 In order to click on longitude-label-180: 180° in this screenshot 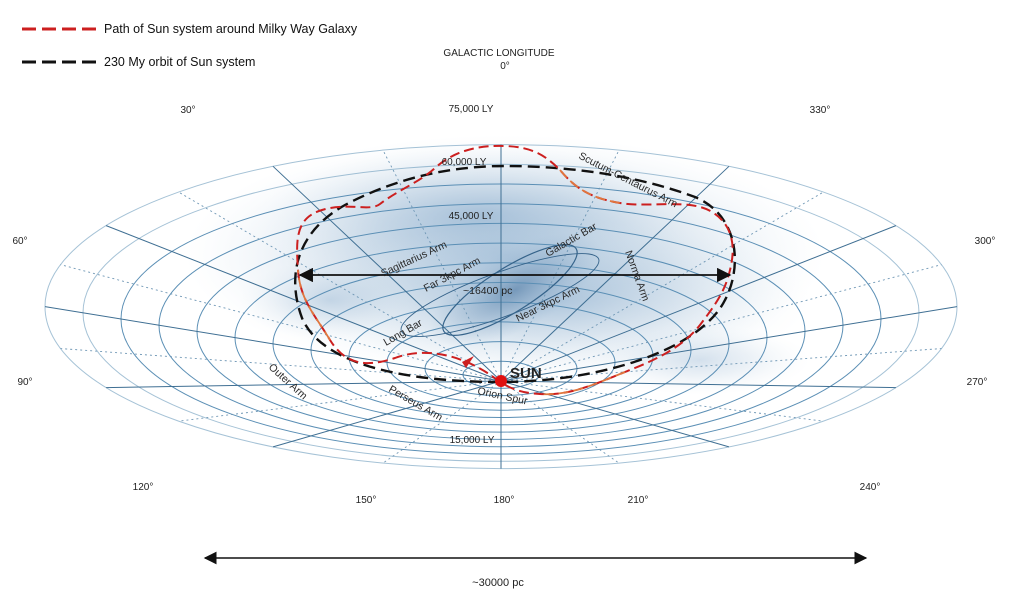, I will do `click(504, 500)`.